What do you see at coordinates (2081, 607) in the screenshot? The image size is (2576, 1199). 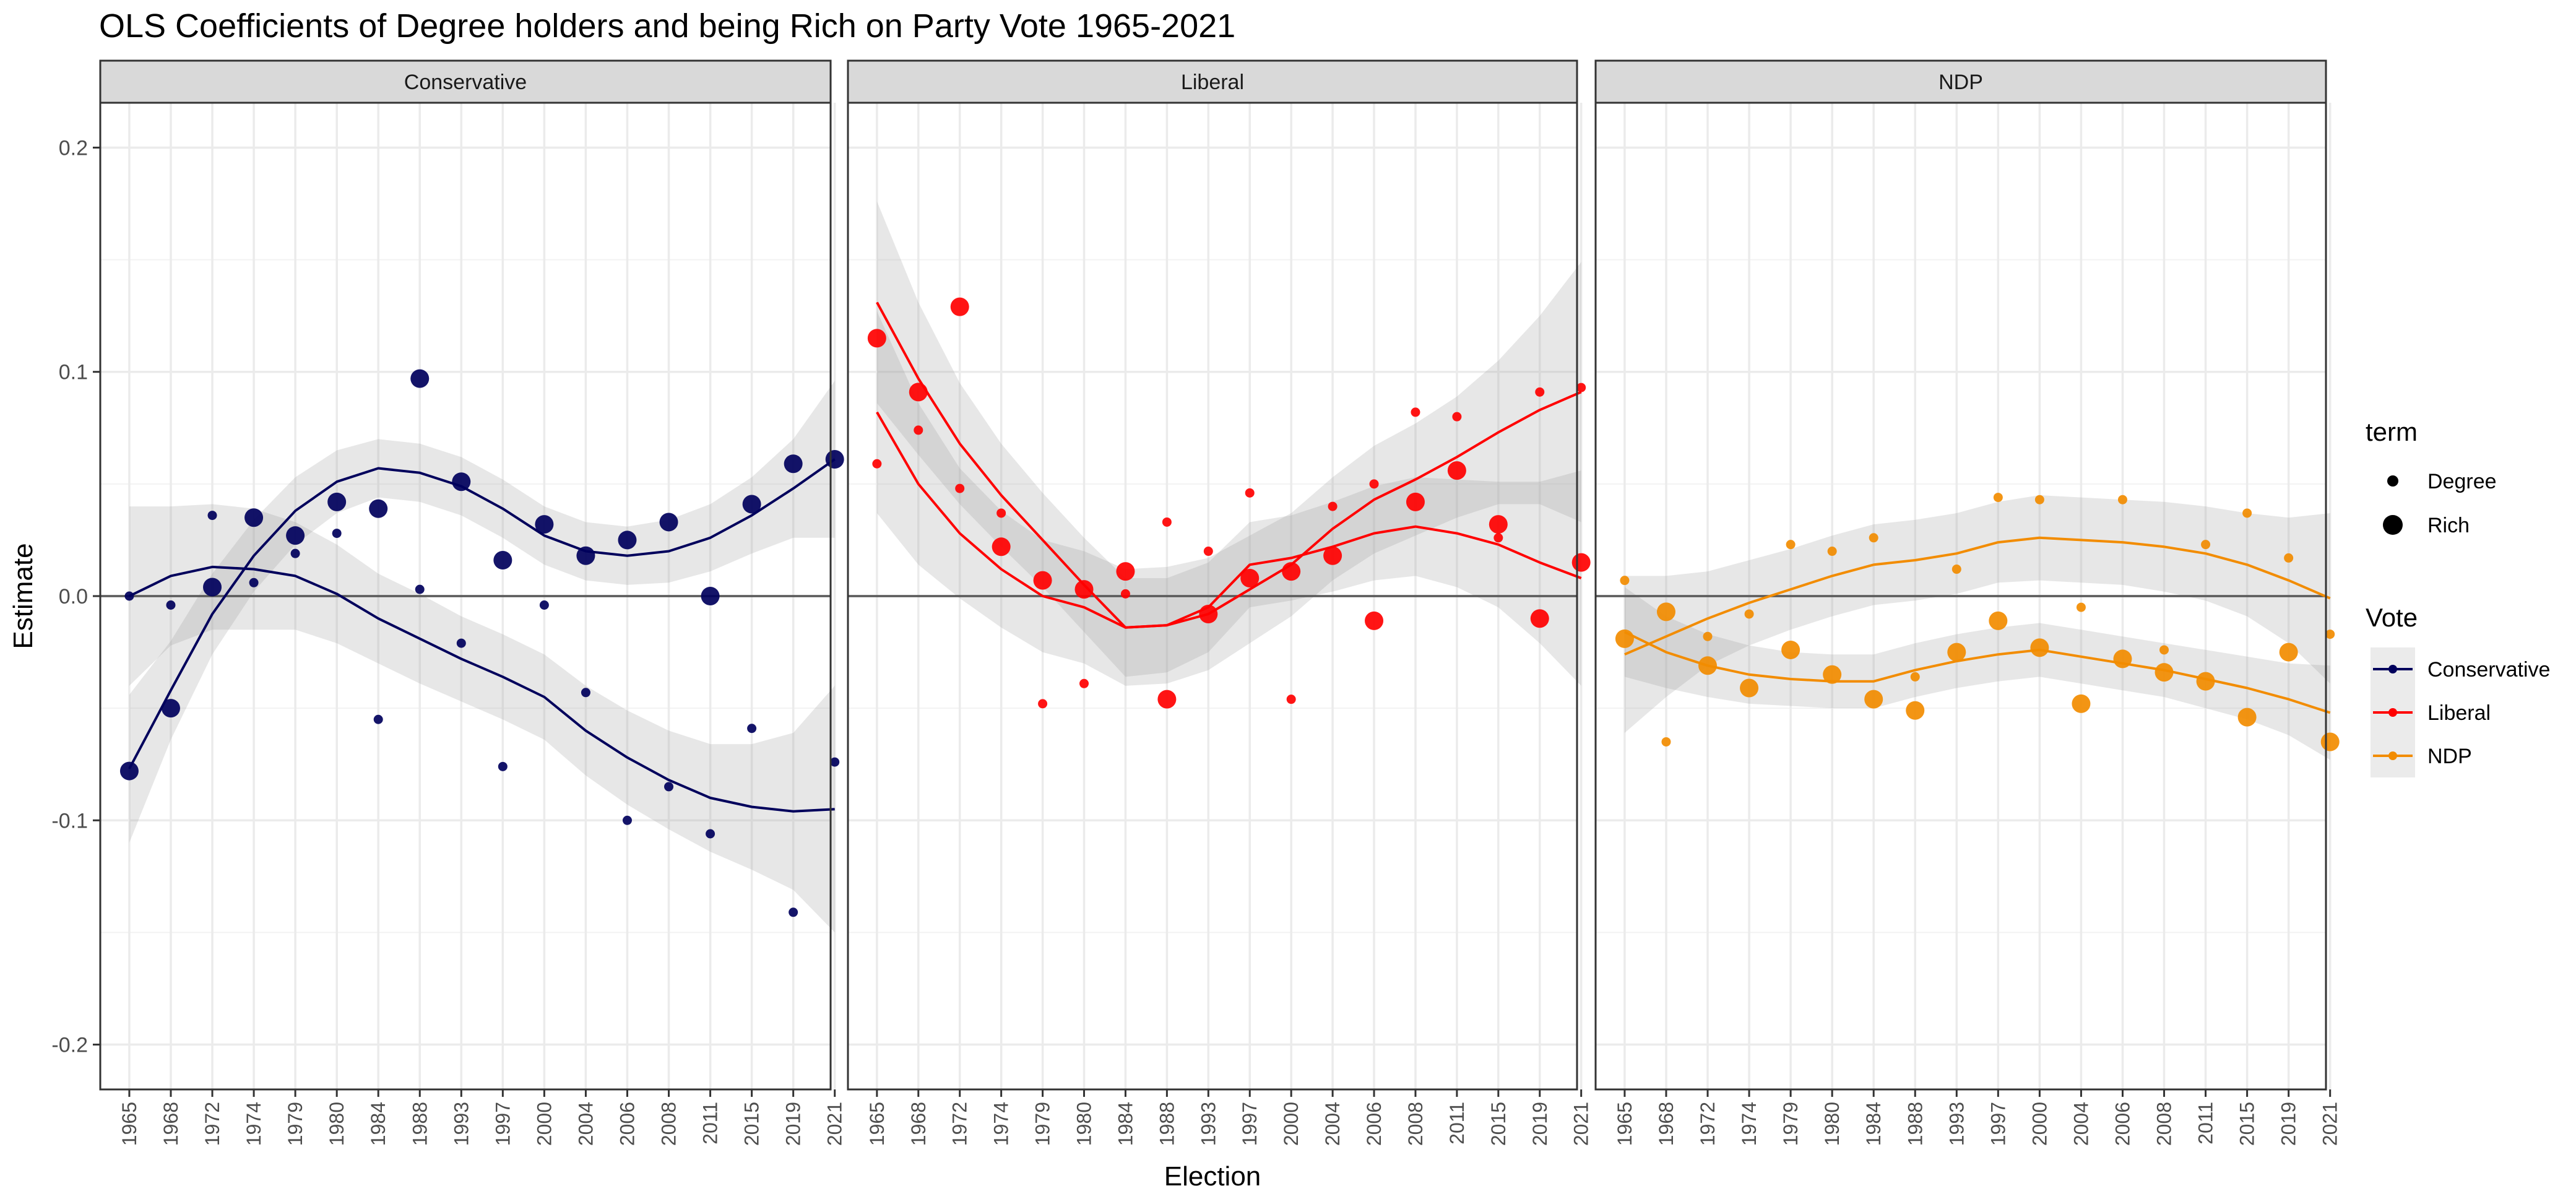 I see `point-degree-2004` at bounding box center [2081, 607].